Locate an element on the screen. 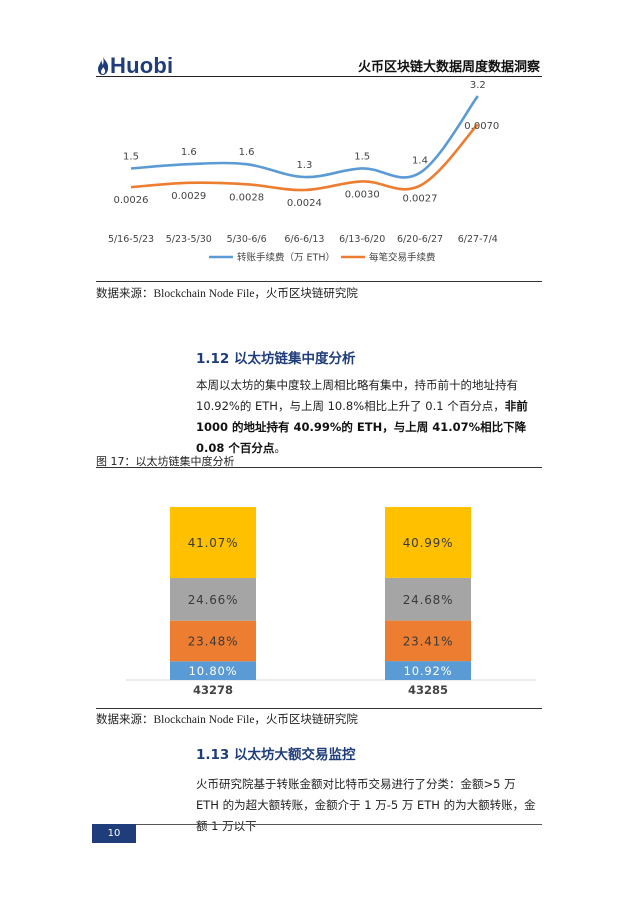 The height and width of the screenshot is (906, 640). segment-data-label: 23.41% is located at coordinates (428, 641).